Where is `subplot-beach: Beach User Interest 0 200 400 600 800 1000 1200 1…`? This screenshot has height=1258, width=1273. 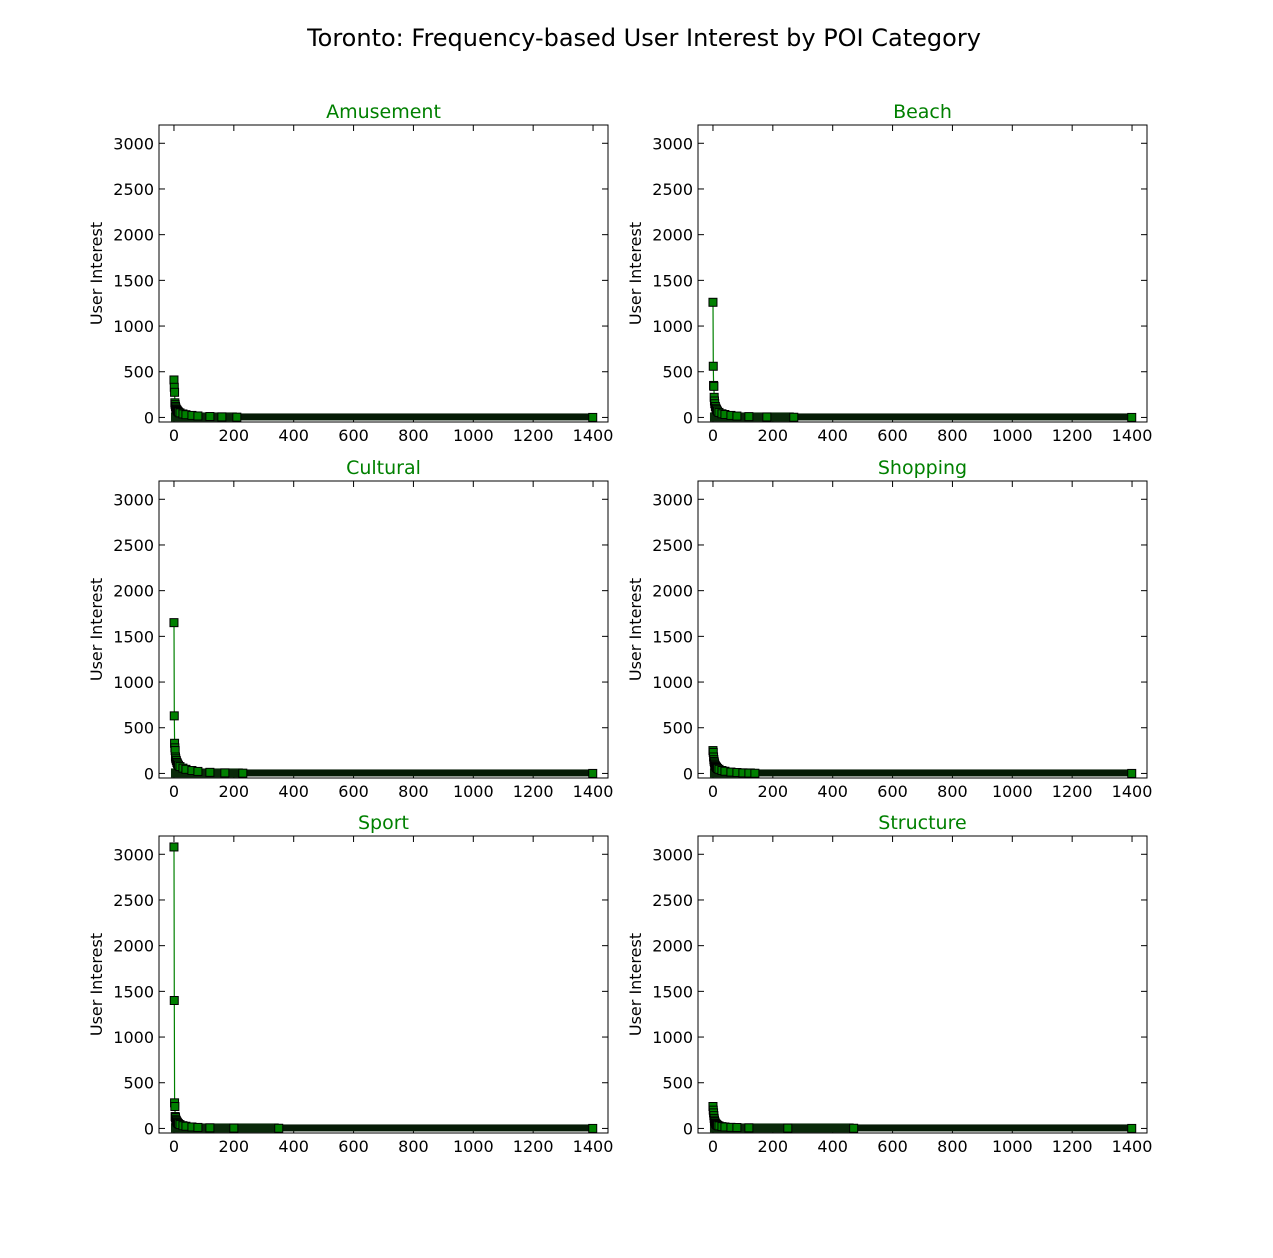 subplot-beach: Beach User Interest 0 200 400 600 800 1000 1200 1… is located at coordinates (889, 273).